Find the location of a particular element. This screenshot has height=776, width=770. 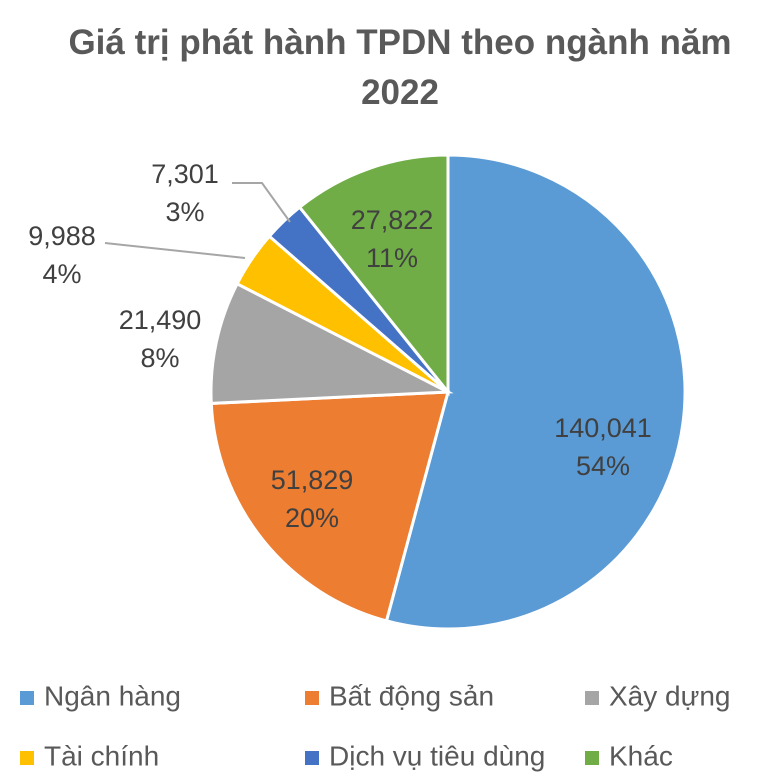

legend-label: Bất động sản is located at coordinates (411, 695).